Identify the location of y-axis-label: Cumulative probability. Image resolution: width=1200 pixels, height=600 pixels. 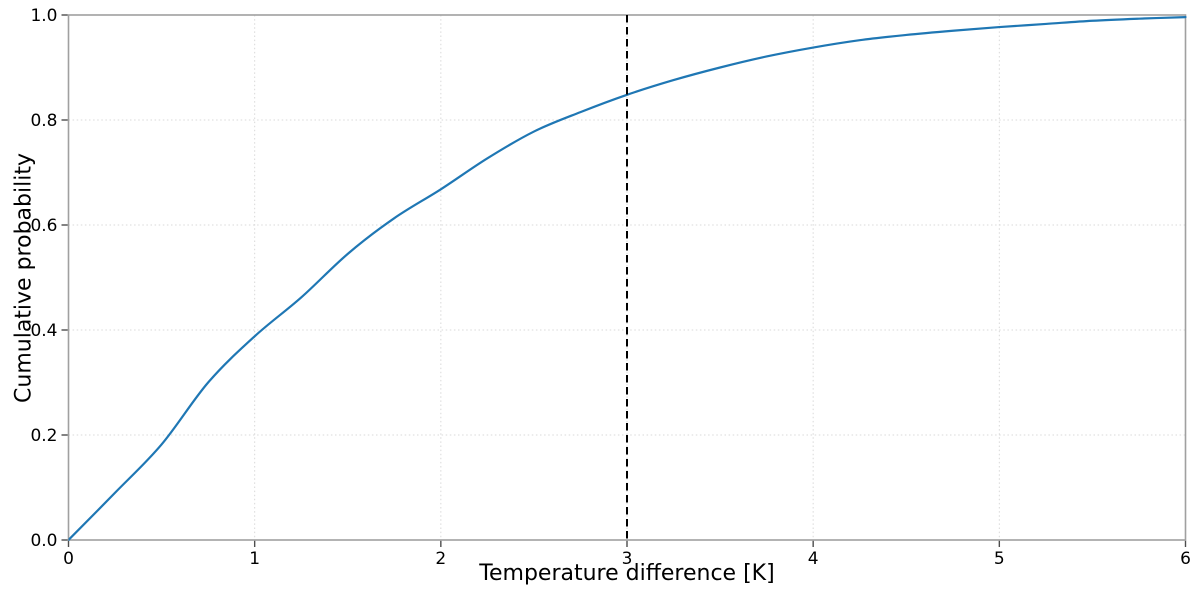
(24, 278).